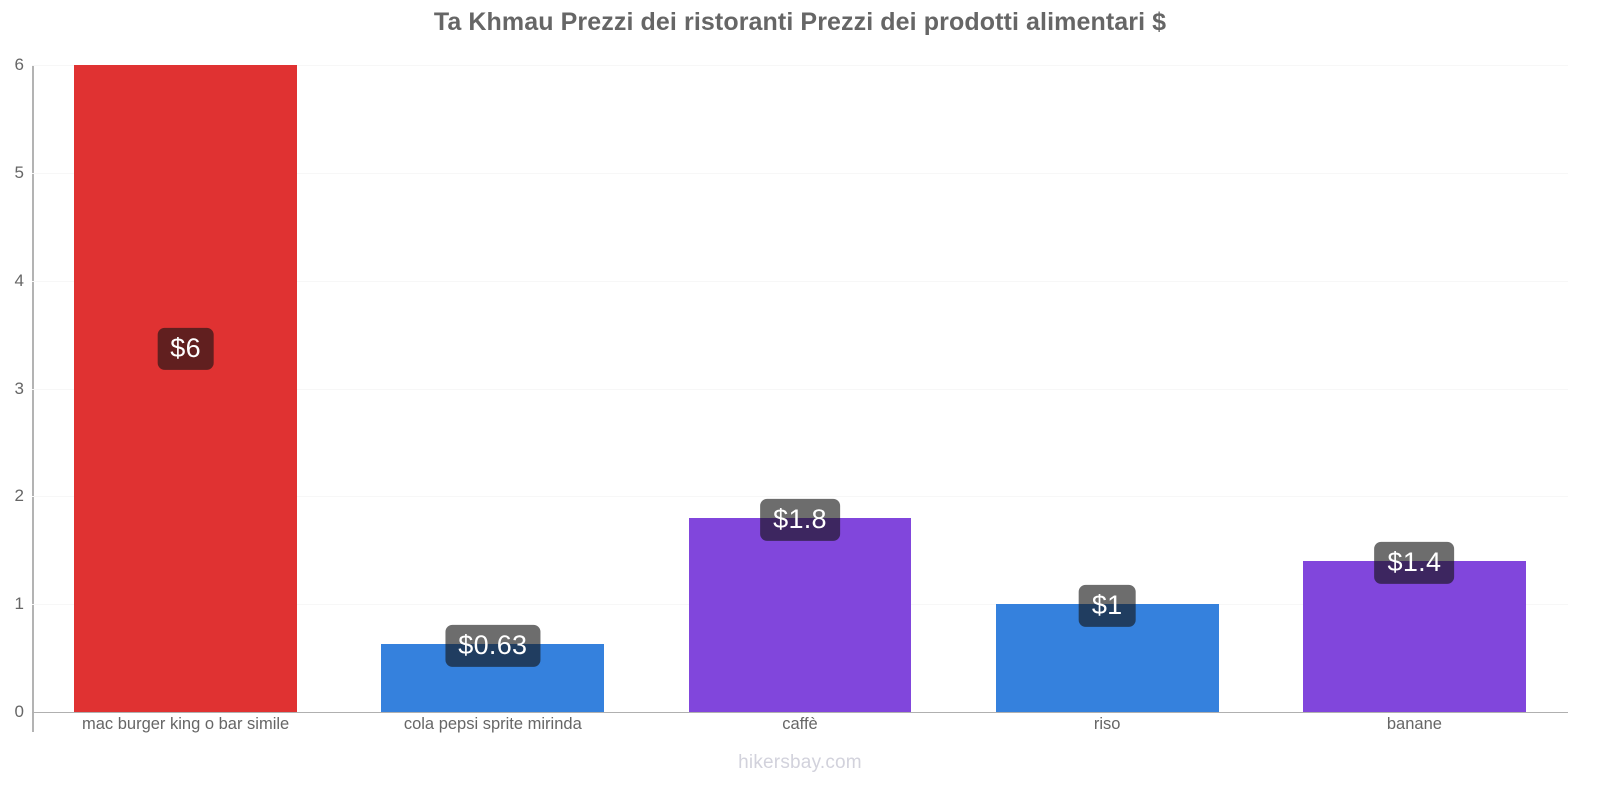  Describe the element at coordinates (1107, 724) in the screenshot. I see `x-tick-label: riso` at that location.